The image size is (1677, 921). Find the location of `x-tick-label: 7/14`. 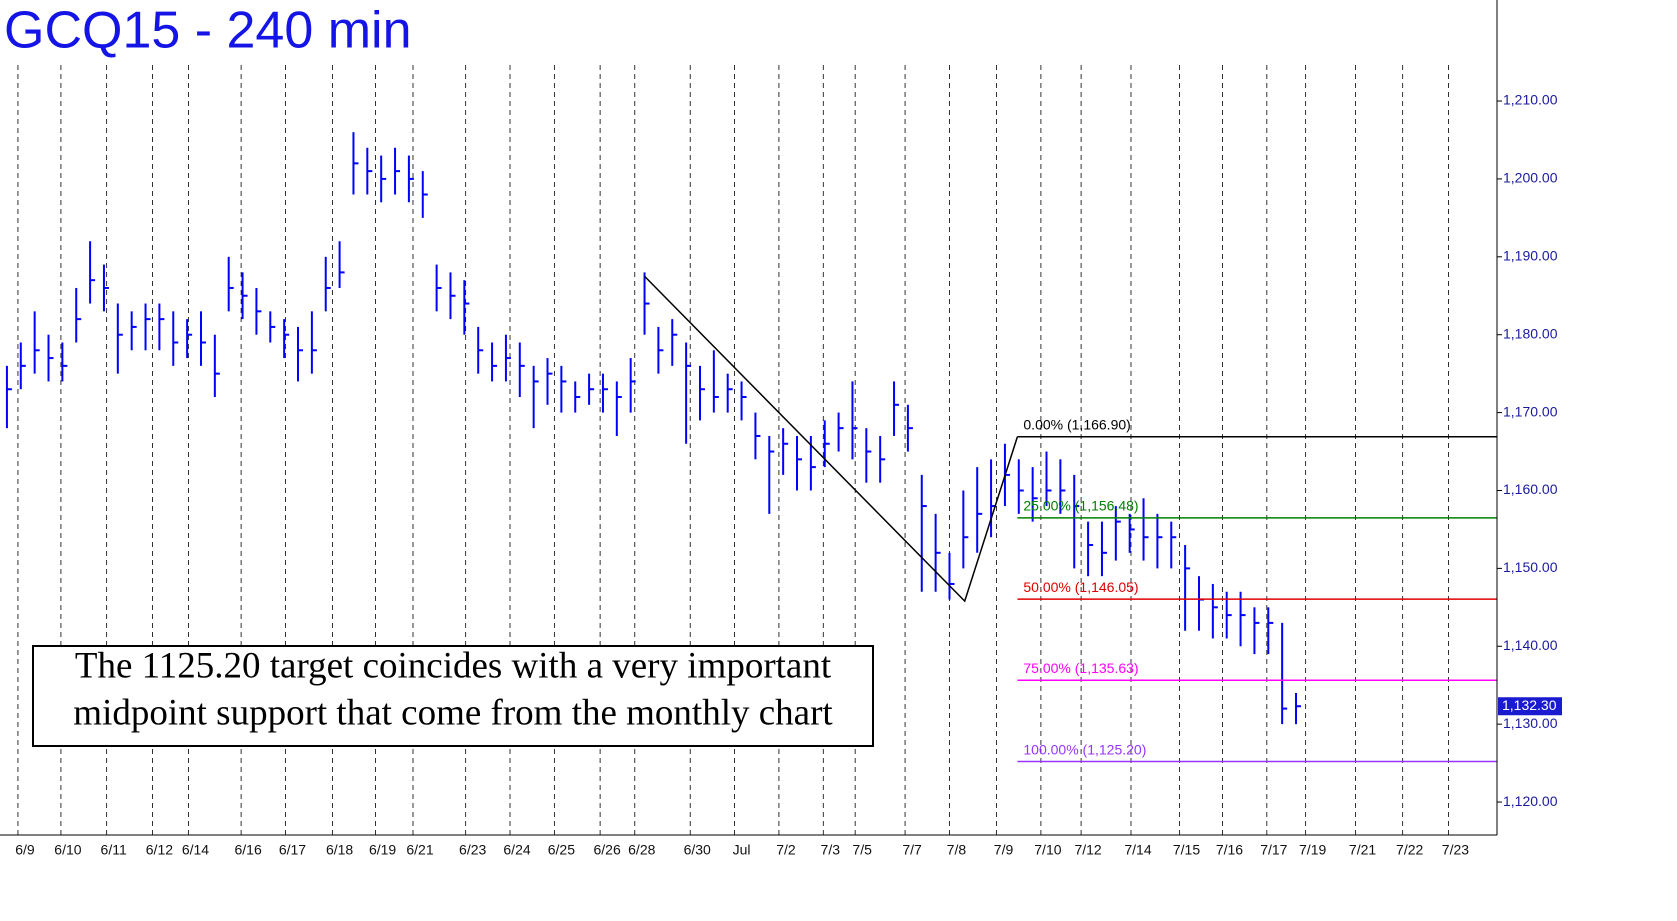

x-tick-label: 7/14 is located at coordinates (1137, 850).